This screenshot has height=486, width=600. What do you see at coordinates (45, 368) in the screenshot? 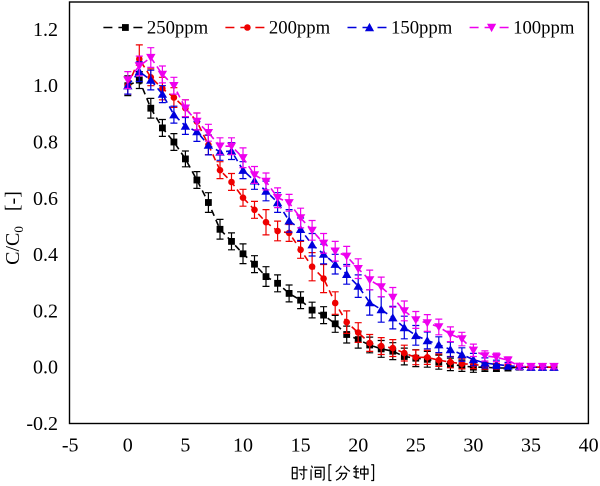
I see `svg-text: 0.0` at bounding box center [45, 368].